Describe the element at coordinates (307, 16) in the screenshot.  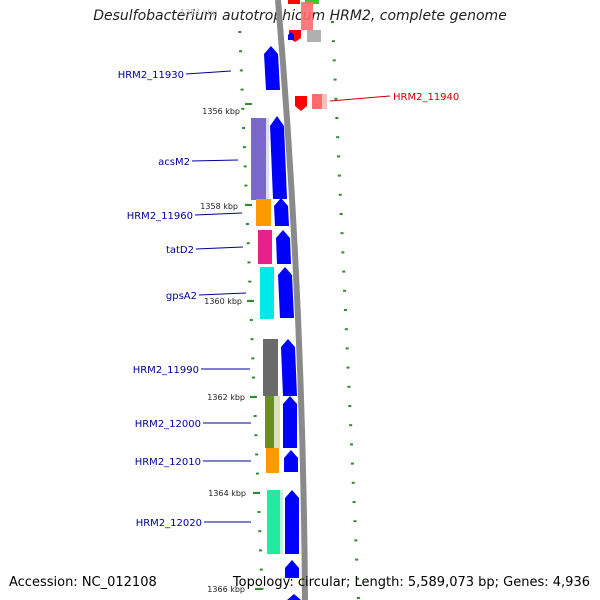
I see `top-cds-reverse-pink` at that location.